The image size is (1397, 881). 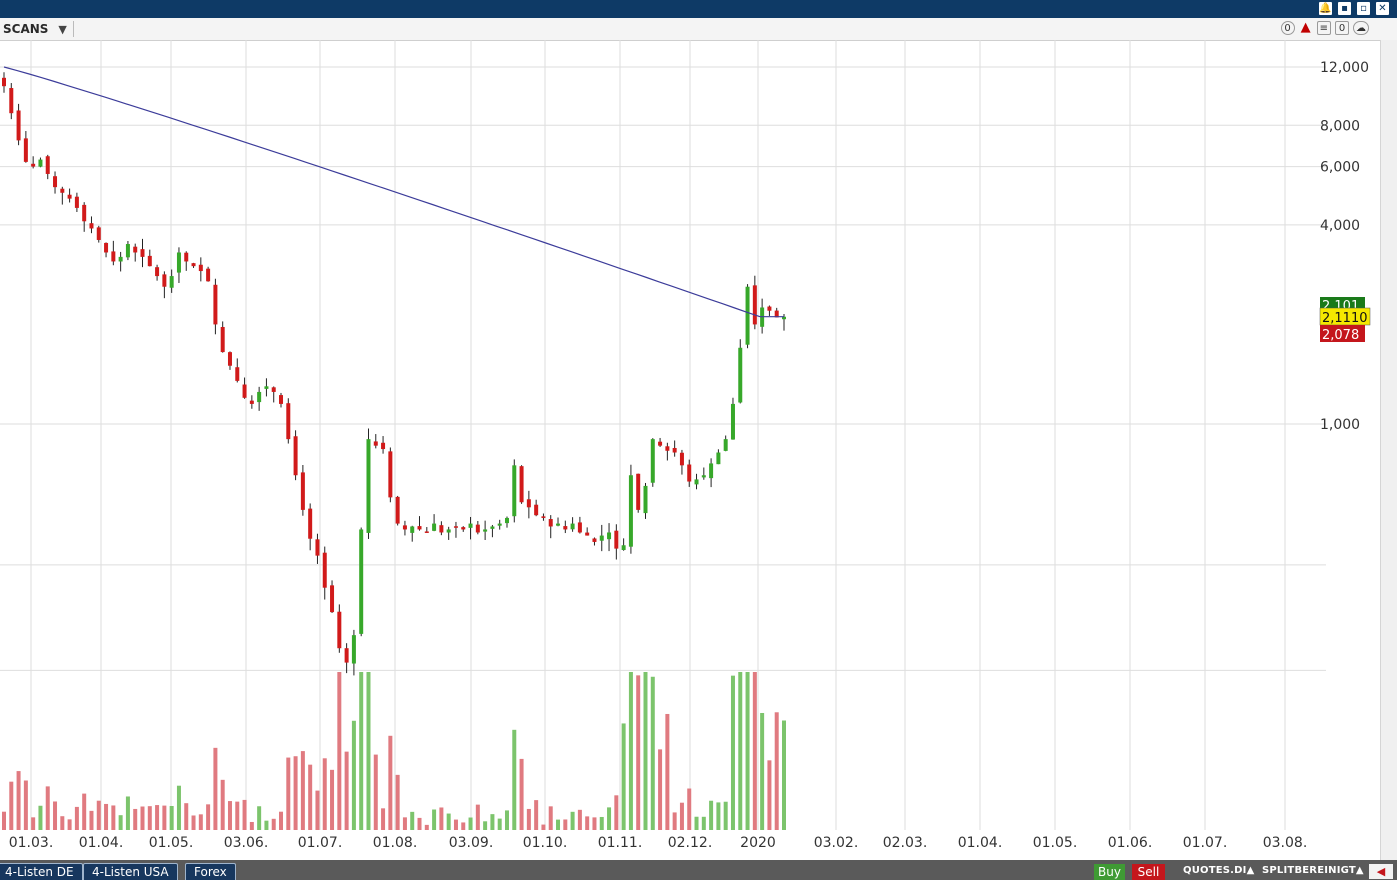 I want to click on x-tick-label: 02.12., so click(x=690, y=843).